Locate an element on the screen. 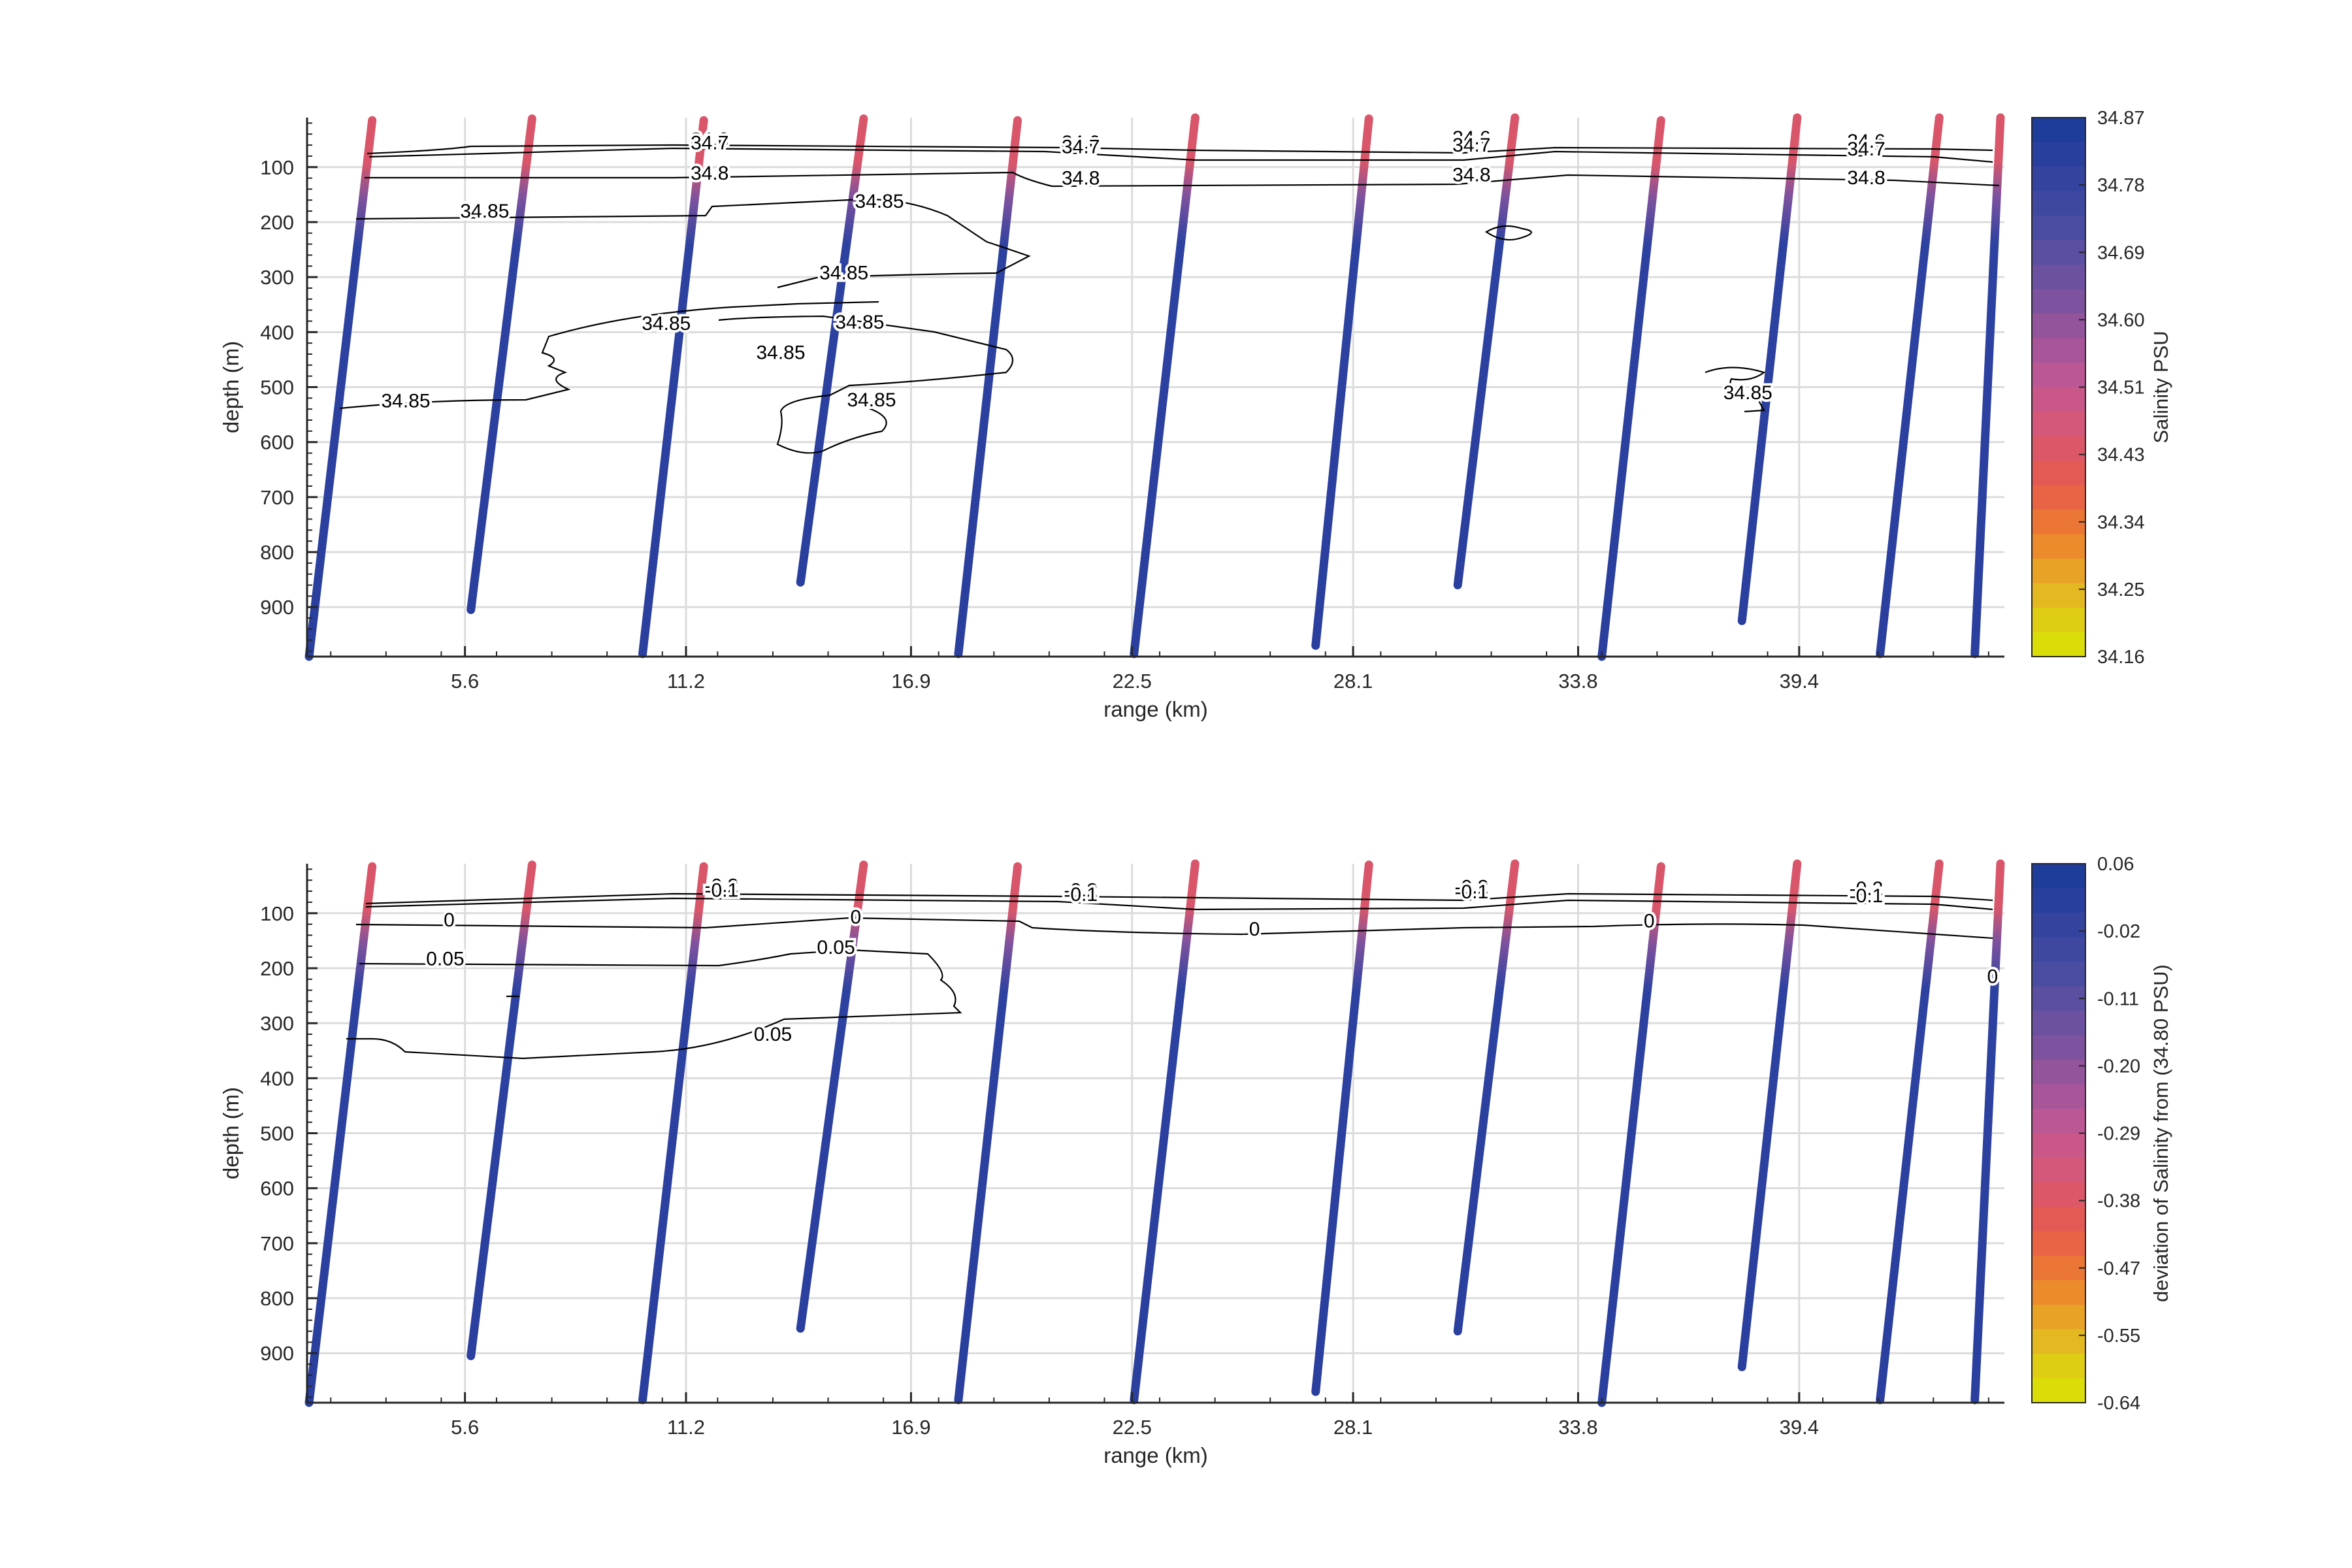  colorbar-tick-label: 34.34 is located at coordinates (2121, 522).